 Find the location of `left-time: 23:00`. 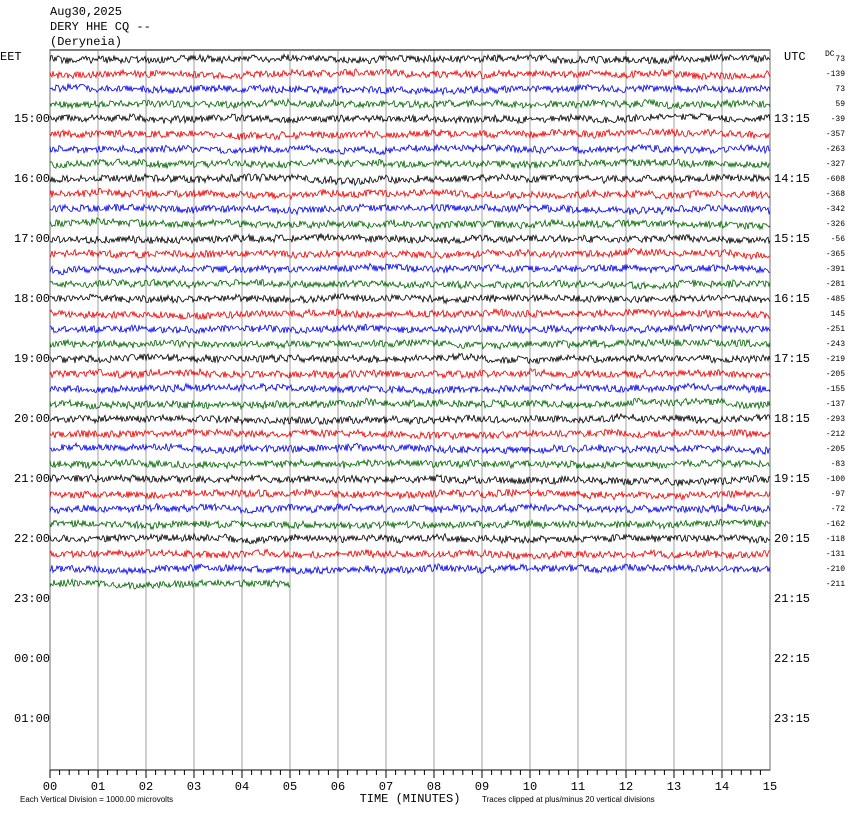

left-time: 23:00 is located at coordinates (32, 599).